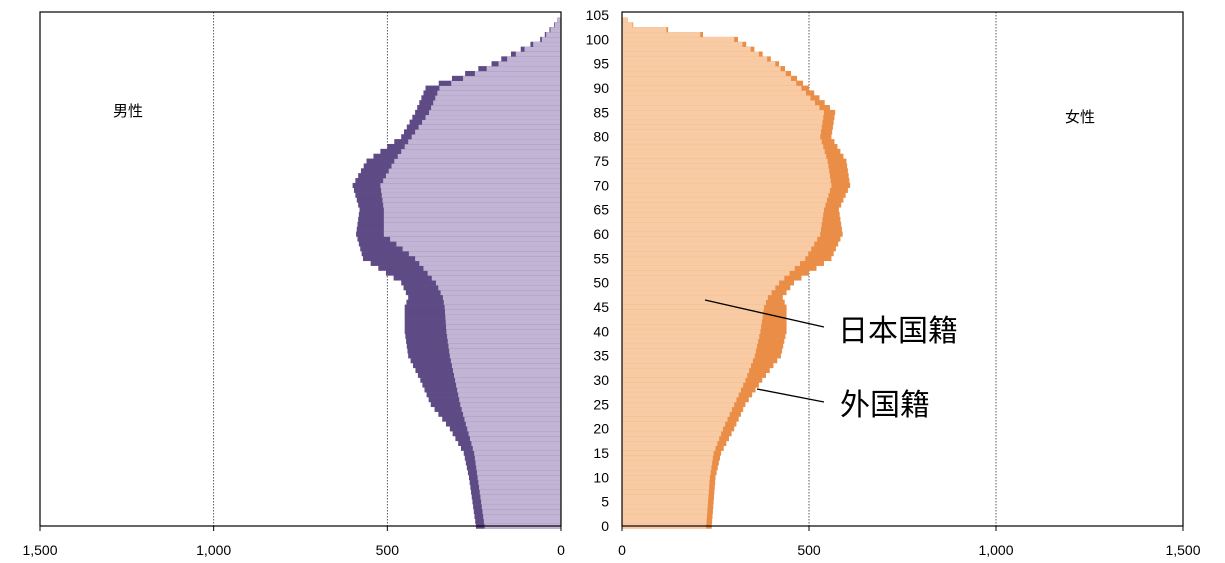  Describe the element at coordinates (1080, 117) in the screenshot. I see `female-panel-label: 女性` at that location.